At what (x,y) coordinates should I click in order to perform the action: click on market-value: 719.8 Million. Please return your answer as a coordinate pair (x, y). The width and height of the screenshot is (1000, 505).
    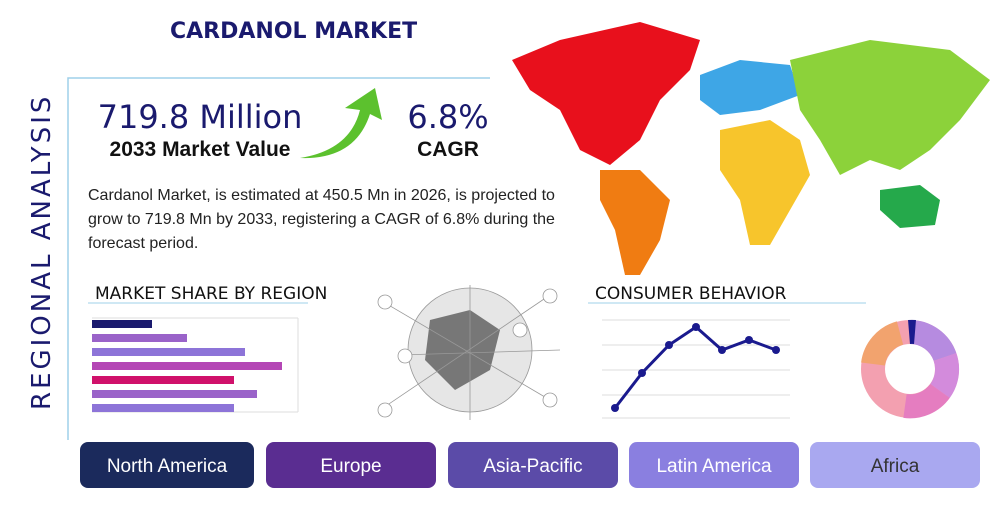
    Looking at the image, I should click on (200, 117).